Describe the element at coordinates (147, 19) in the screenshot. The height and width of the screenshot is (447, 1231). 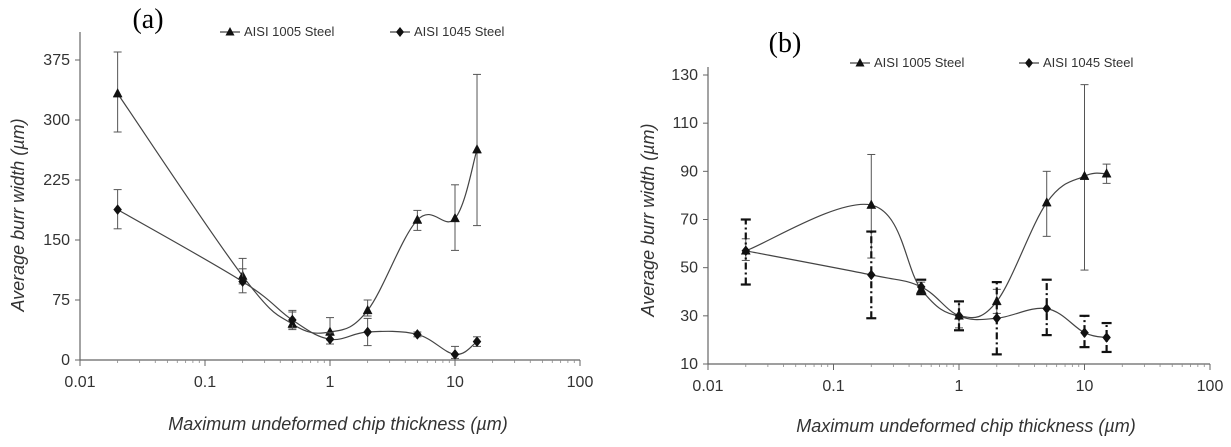
I see `panel-label: (a)` at that location.